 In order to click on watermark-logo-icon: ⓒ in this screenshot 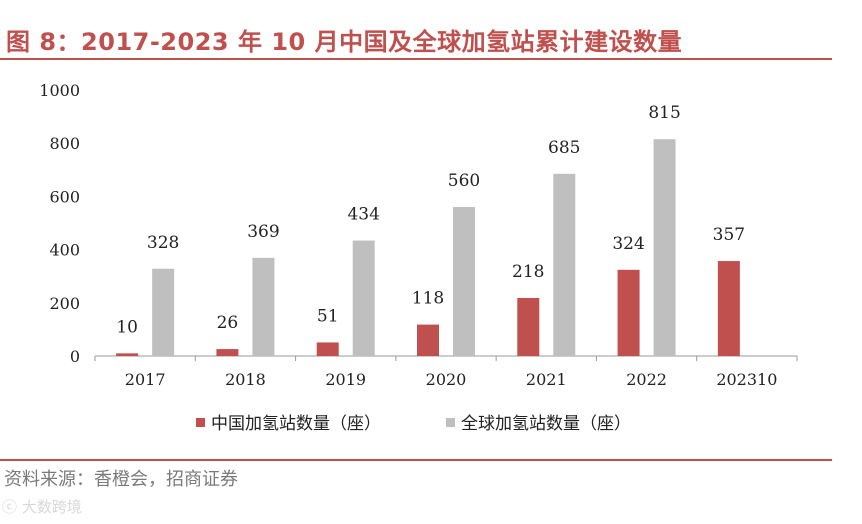, I will do `click(10, 507)`.